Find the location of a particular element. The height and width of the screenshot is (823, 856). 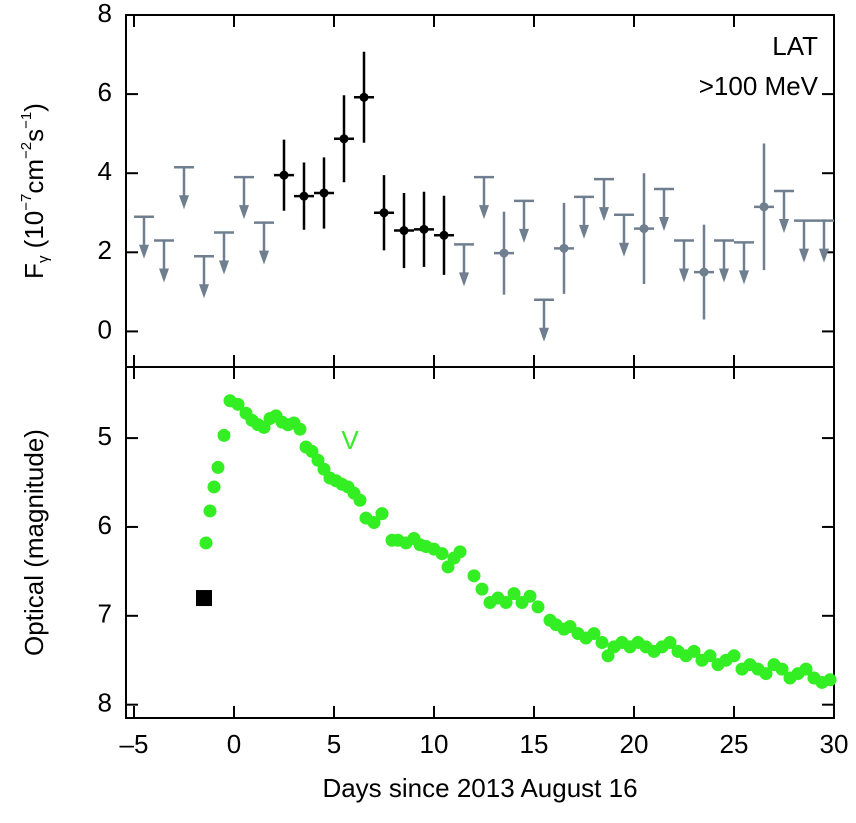

y-tick-label: 7 is located at coordinates (105, 614).